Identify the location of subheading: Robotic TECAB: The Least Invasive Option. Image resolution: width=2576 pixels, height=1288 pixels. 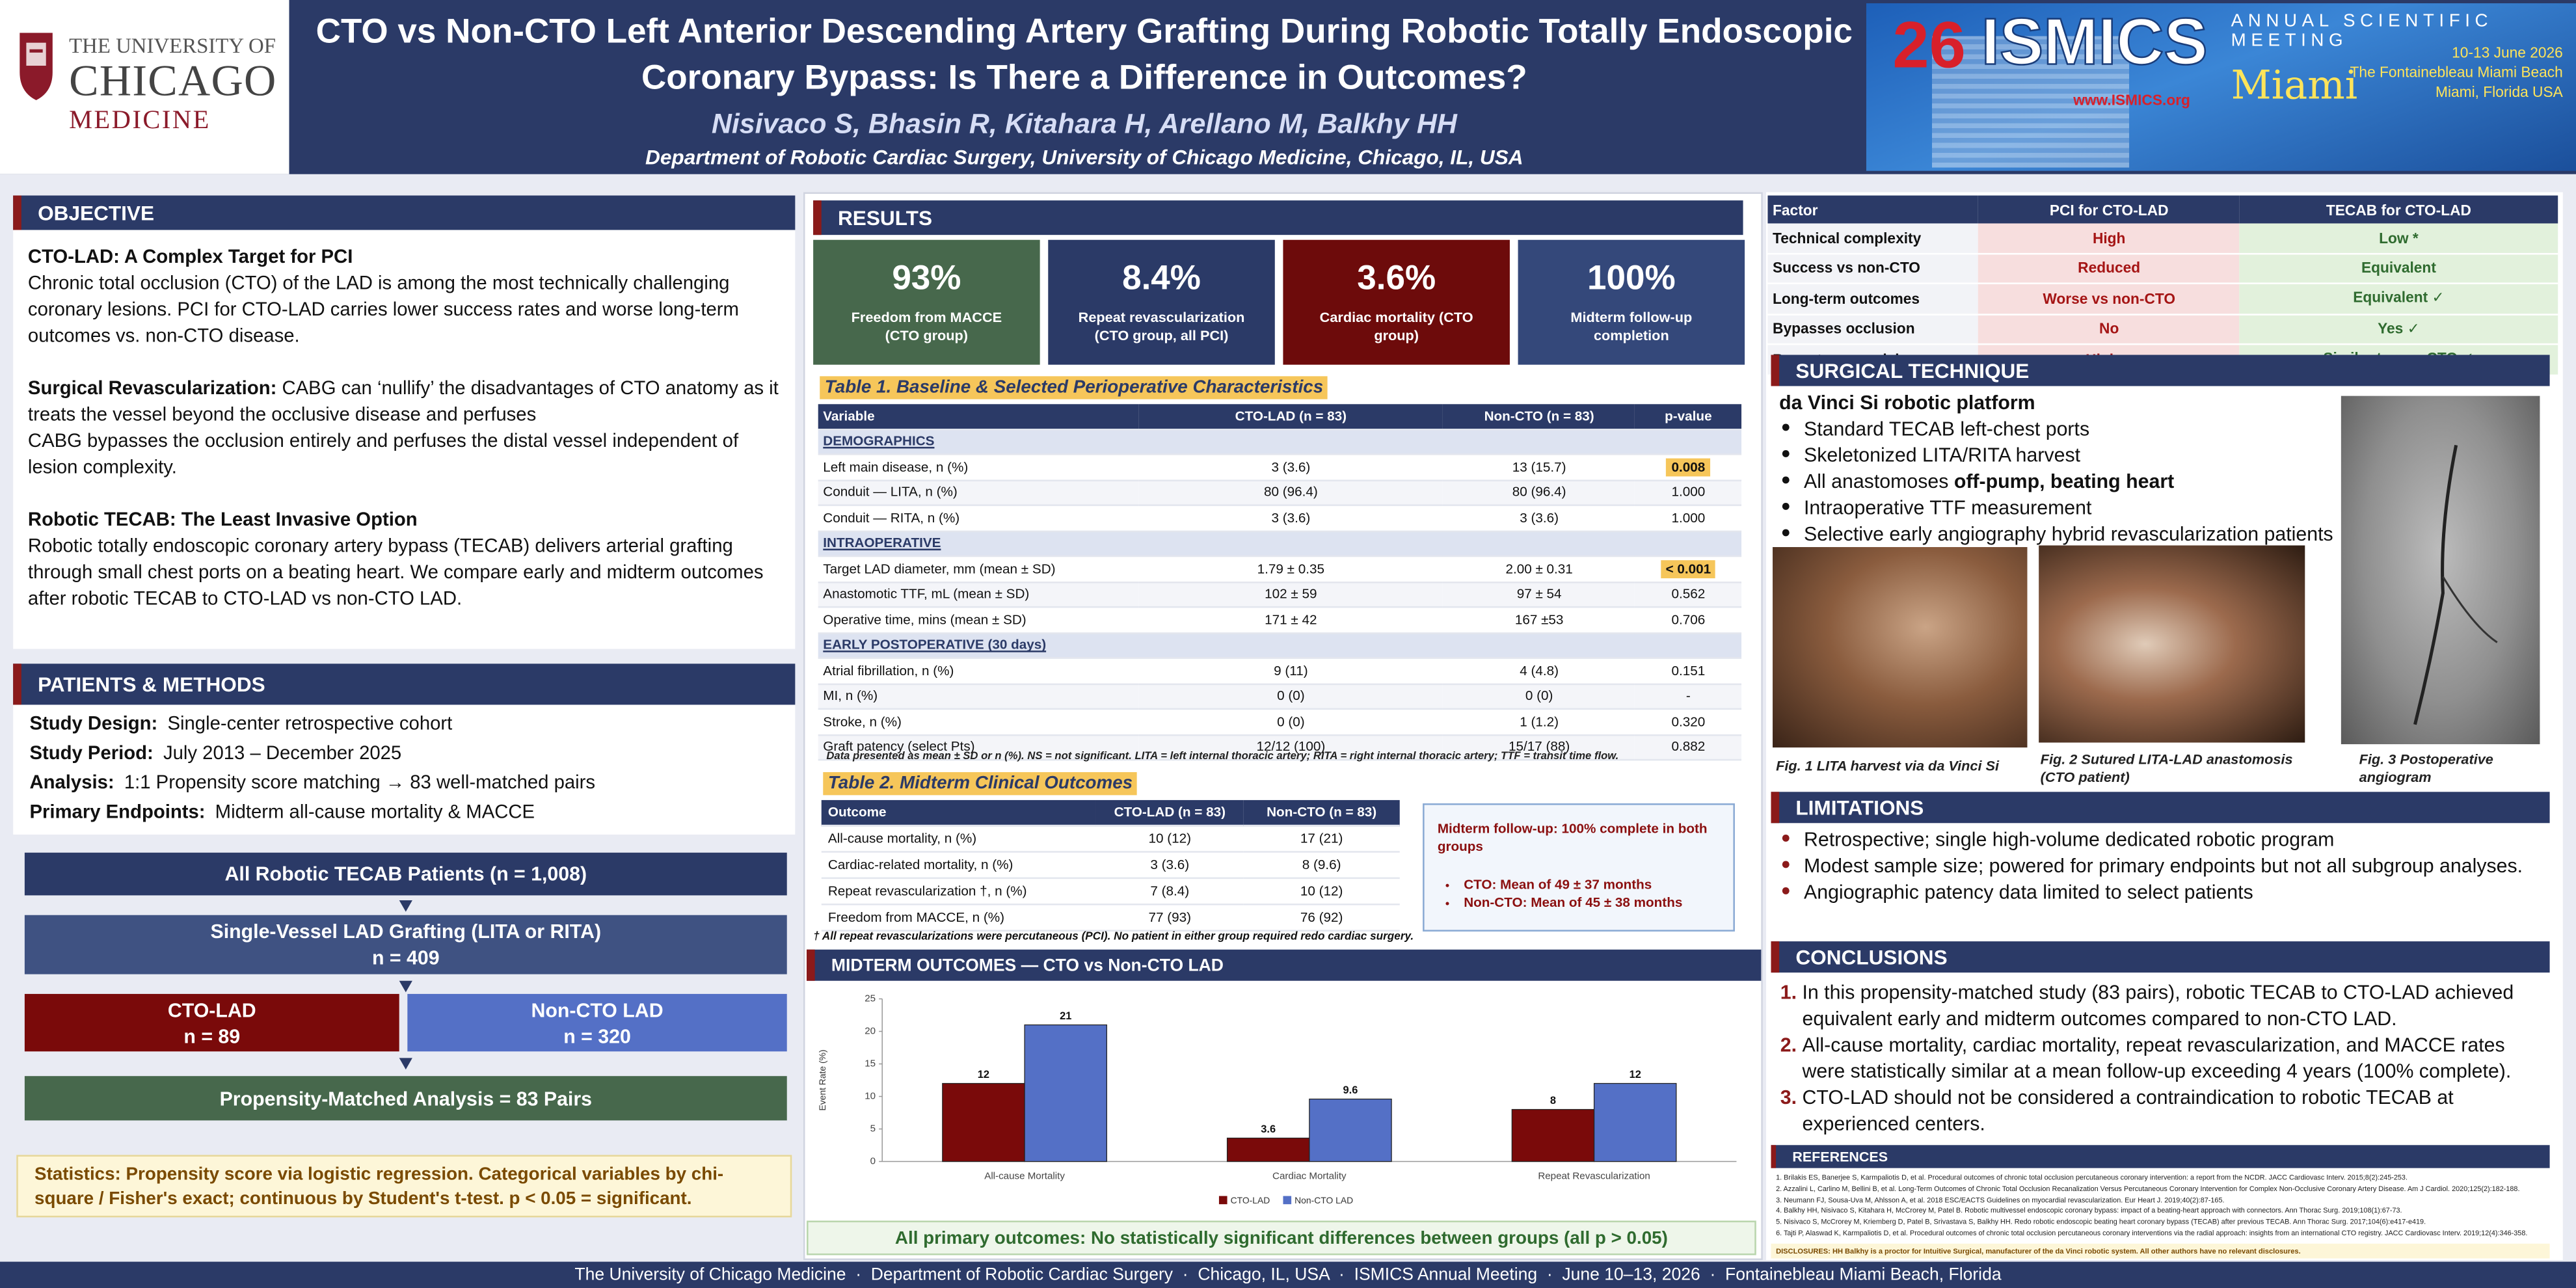
(222, 520).